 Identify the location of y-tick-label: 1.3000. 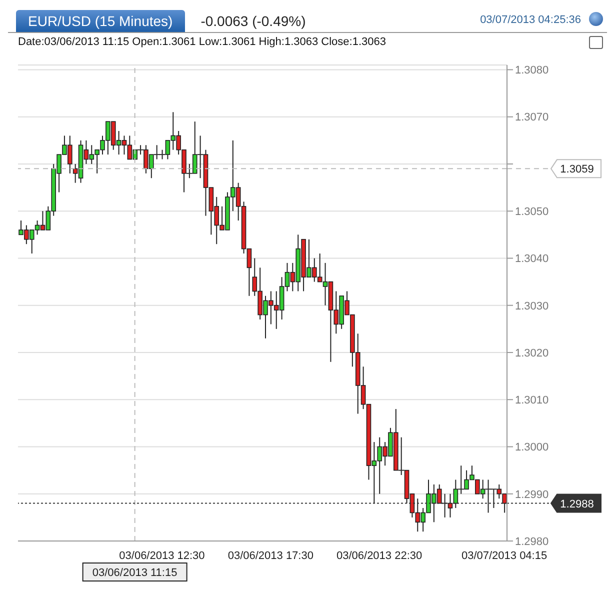
(532, 448).